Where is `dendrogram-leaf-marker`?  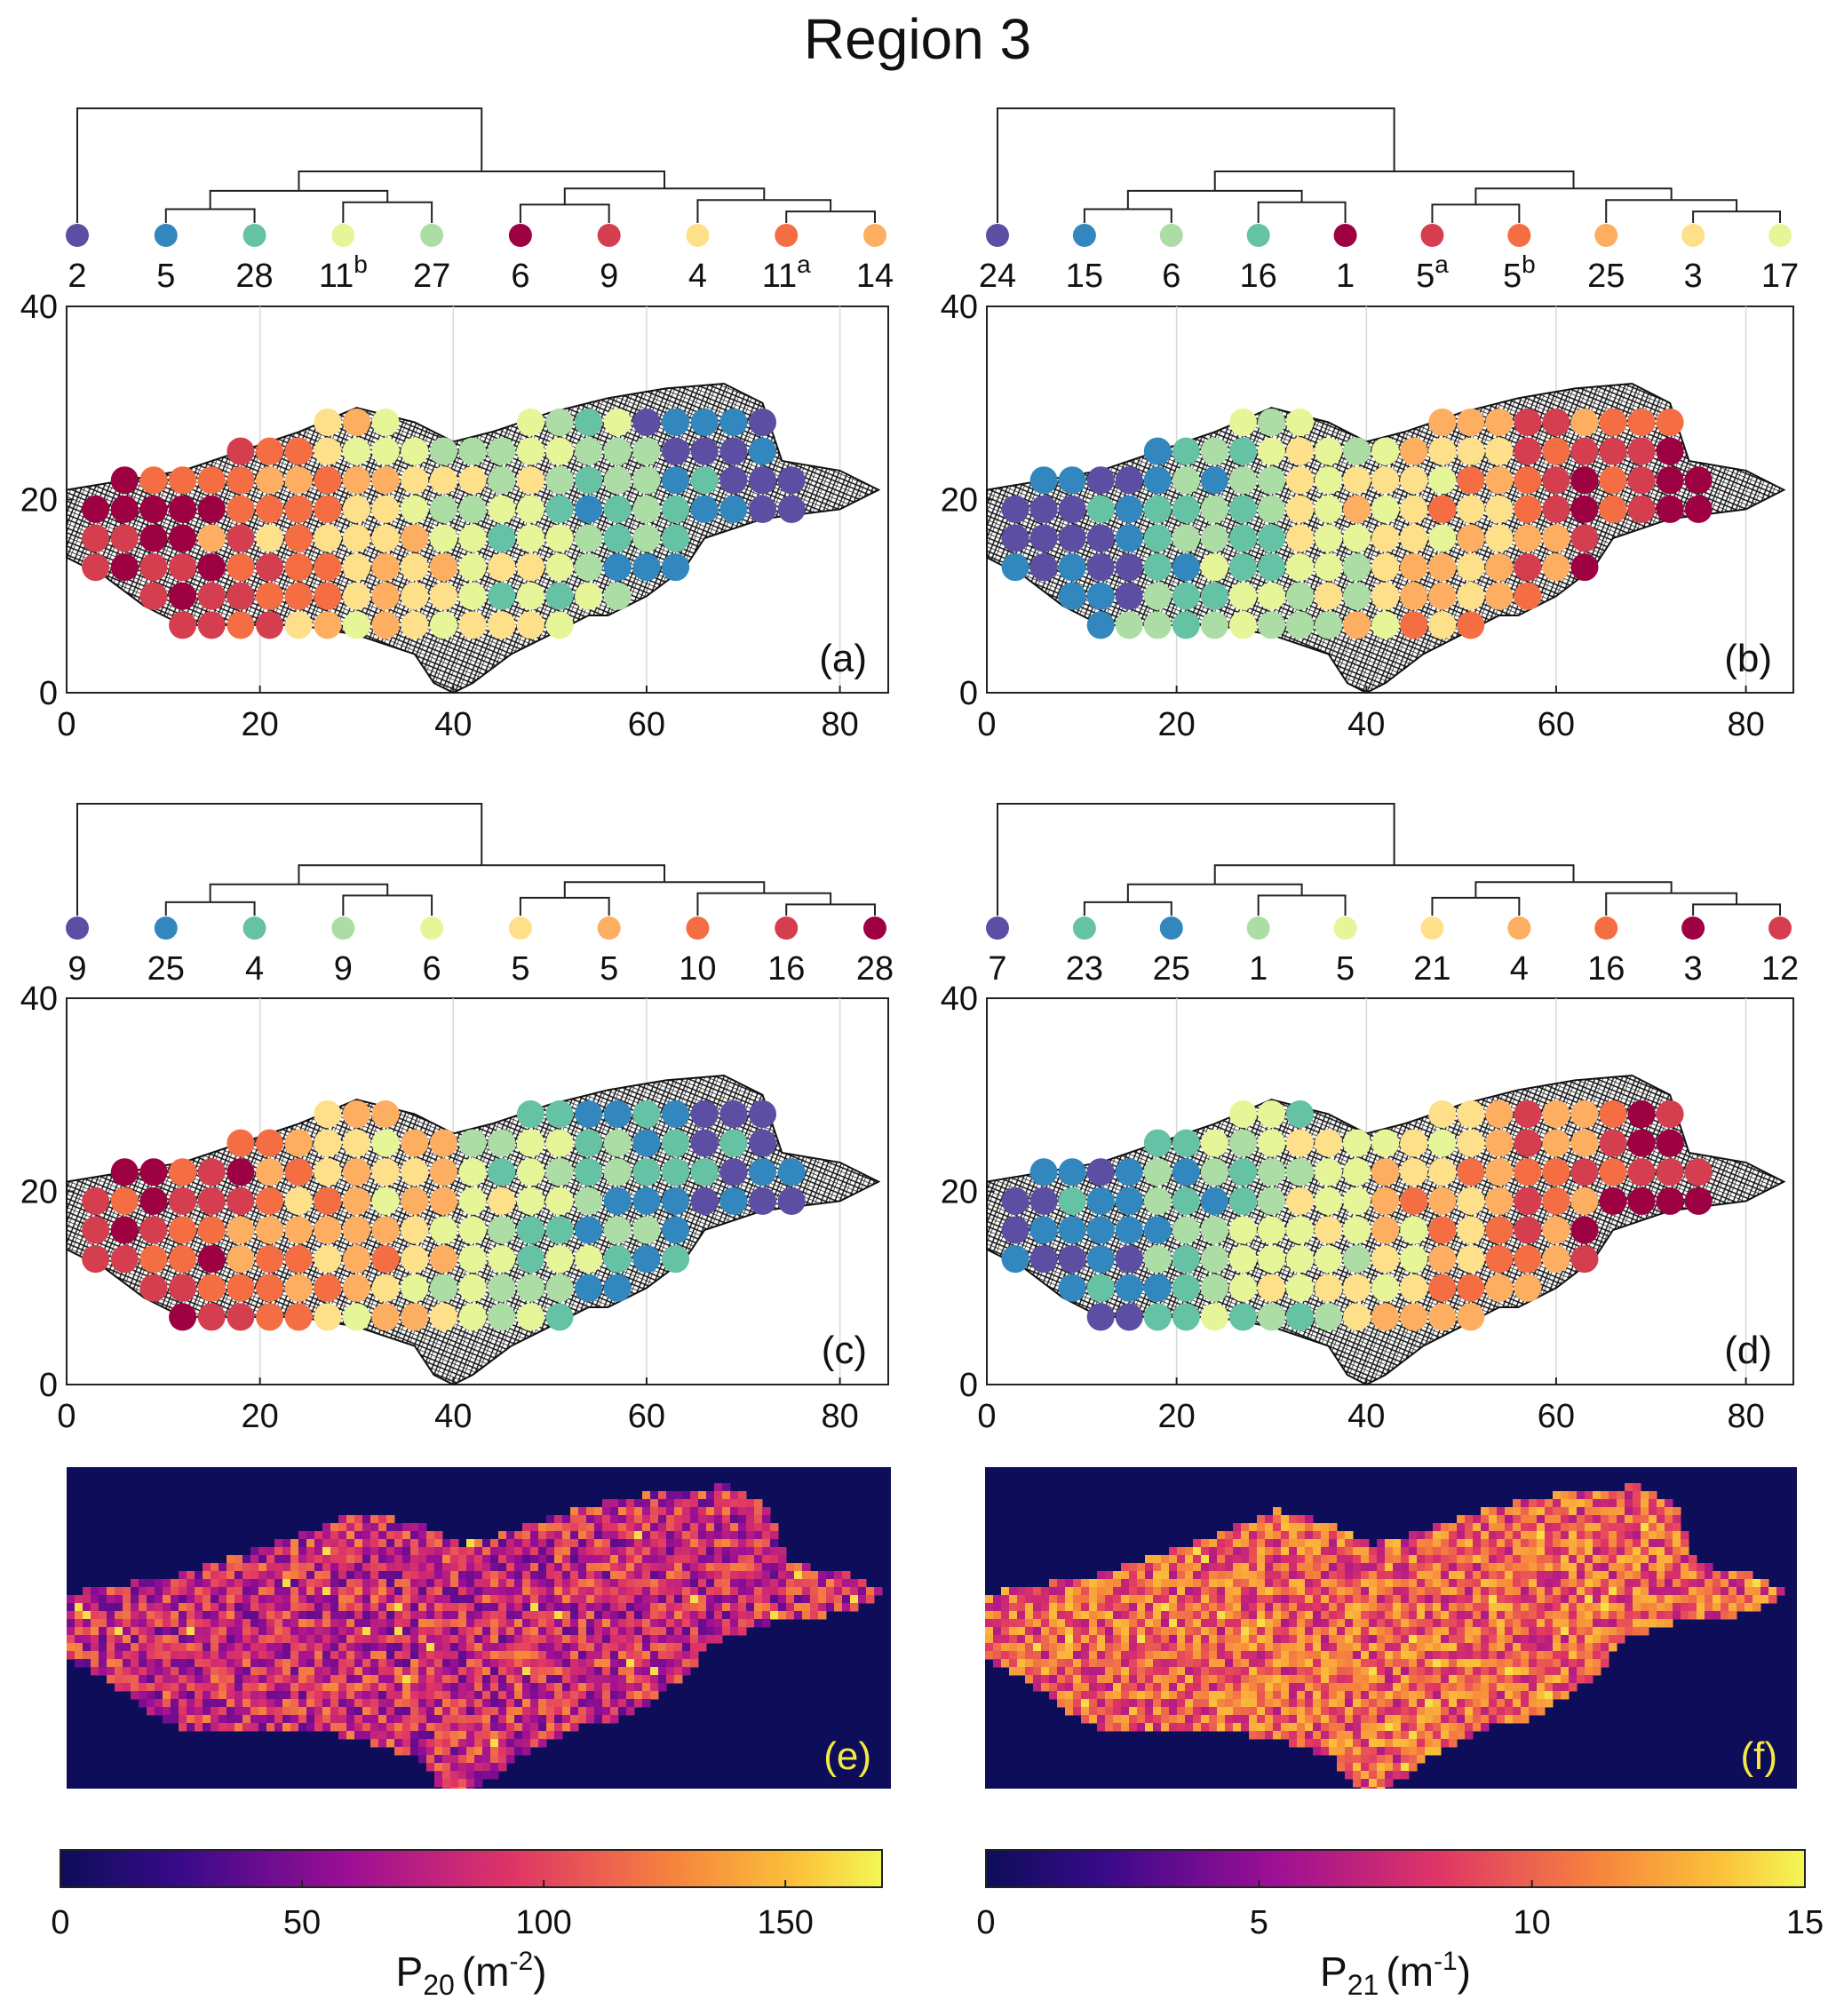 dendrogram-leaf-marker is located at coordinates (874, 235).